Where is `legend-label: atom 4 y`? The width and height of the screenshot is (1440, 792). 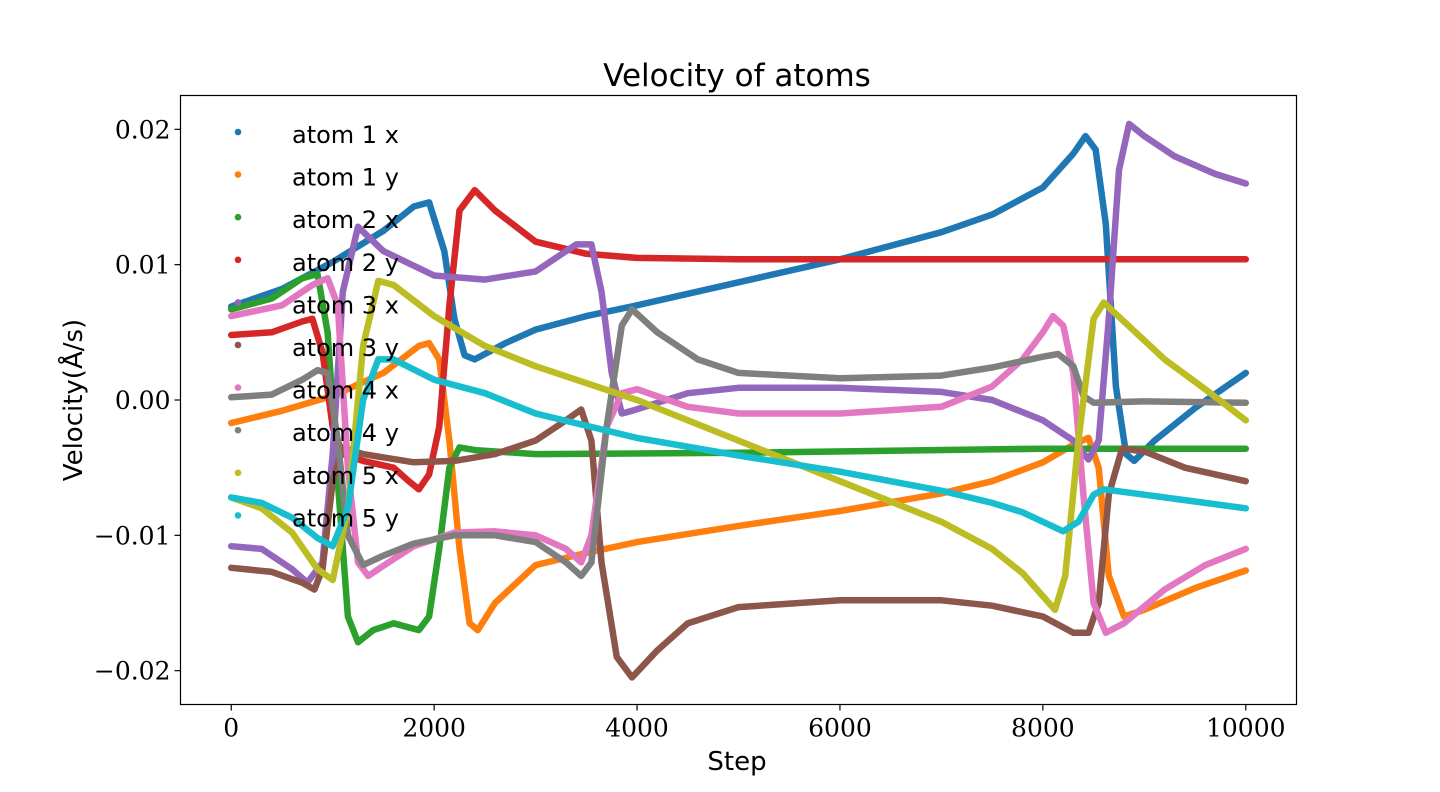 legend-label: atom 4 y is located at coordinates (345, 433).